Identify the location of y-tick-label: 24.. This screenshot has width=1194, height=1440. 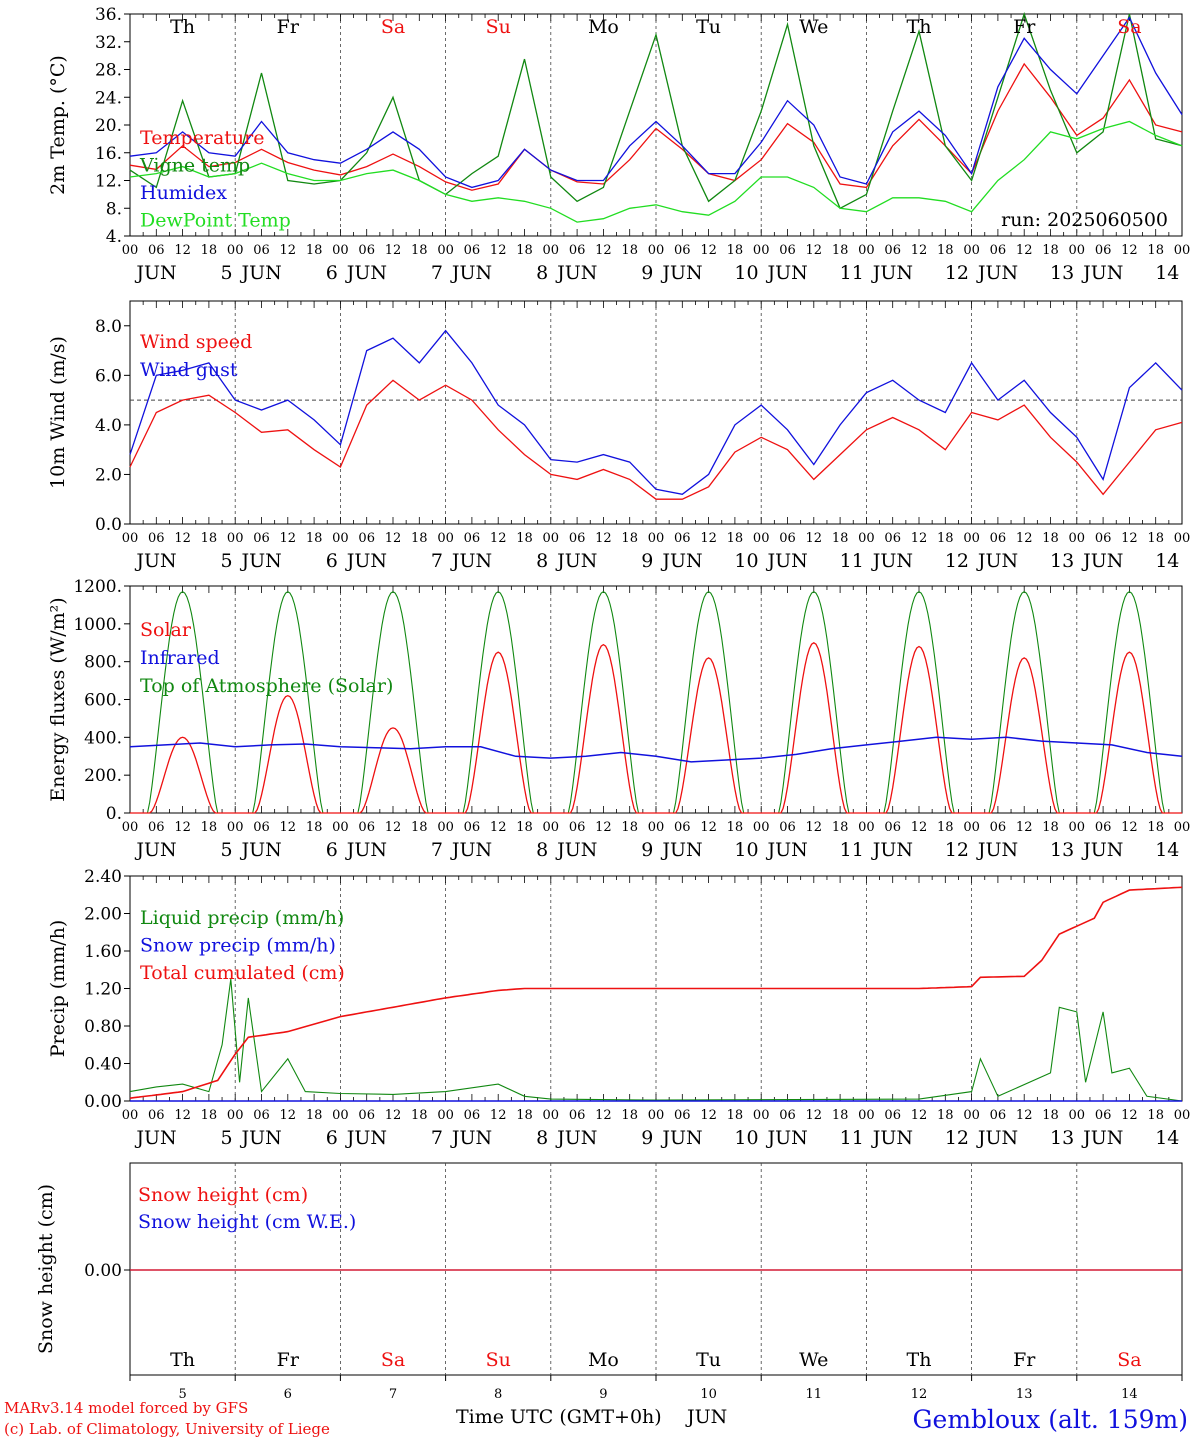
(108, 98).